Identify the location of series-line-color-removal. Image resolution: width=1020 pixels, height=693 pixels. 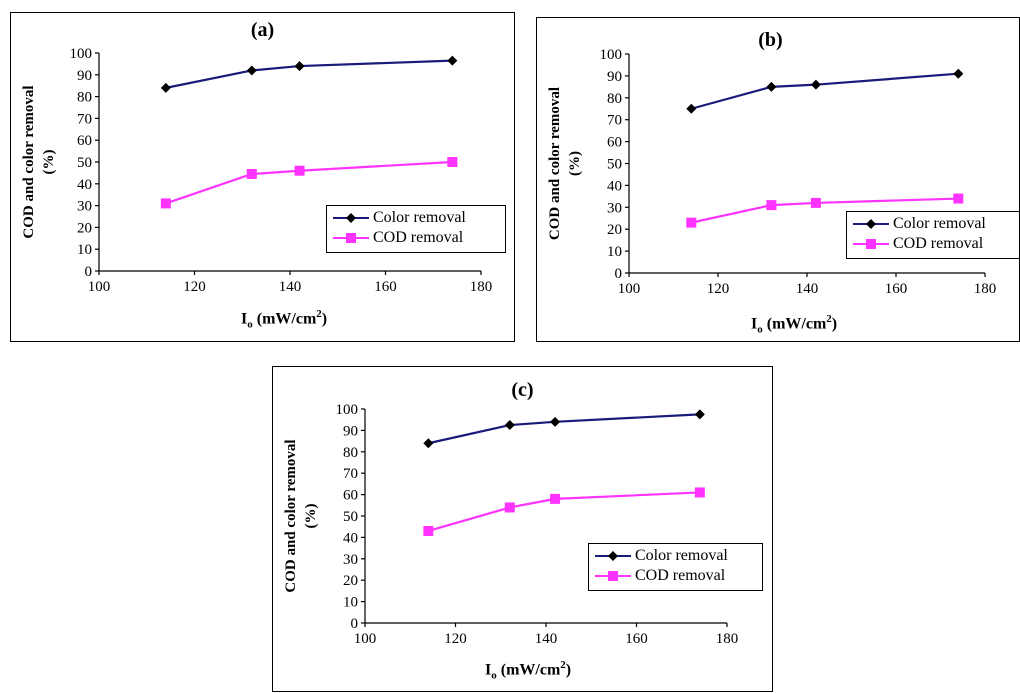
(825, 91).